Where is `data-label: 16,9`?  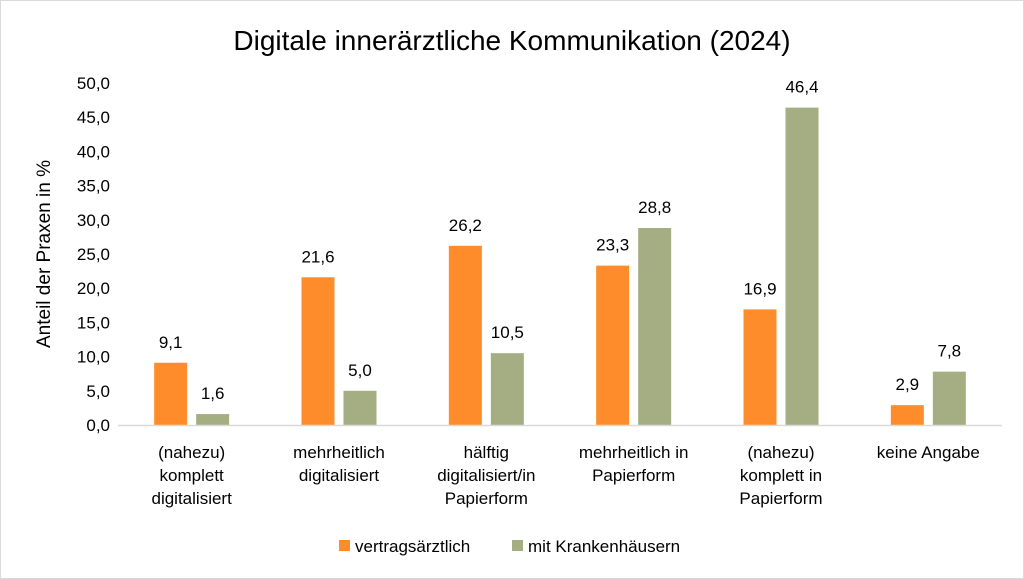 data-label: 16,9 is located at coordinates (759, 288).